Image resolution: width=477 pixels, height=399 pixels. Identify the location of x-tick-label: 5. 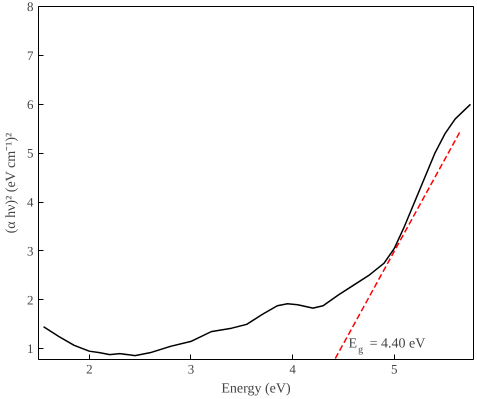
(394, 369).